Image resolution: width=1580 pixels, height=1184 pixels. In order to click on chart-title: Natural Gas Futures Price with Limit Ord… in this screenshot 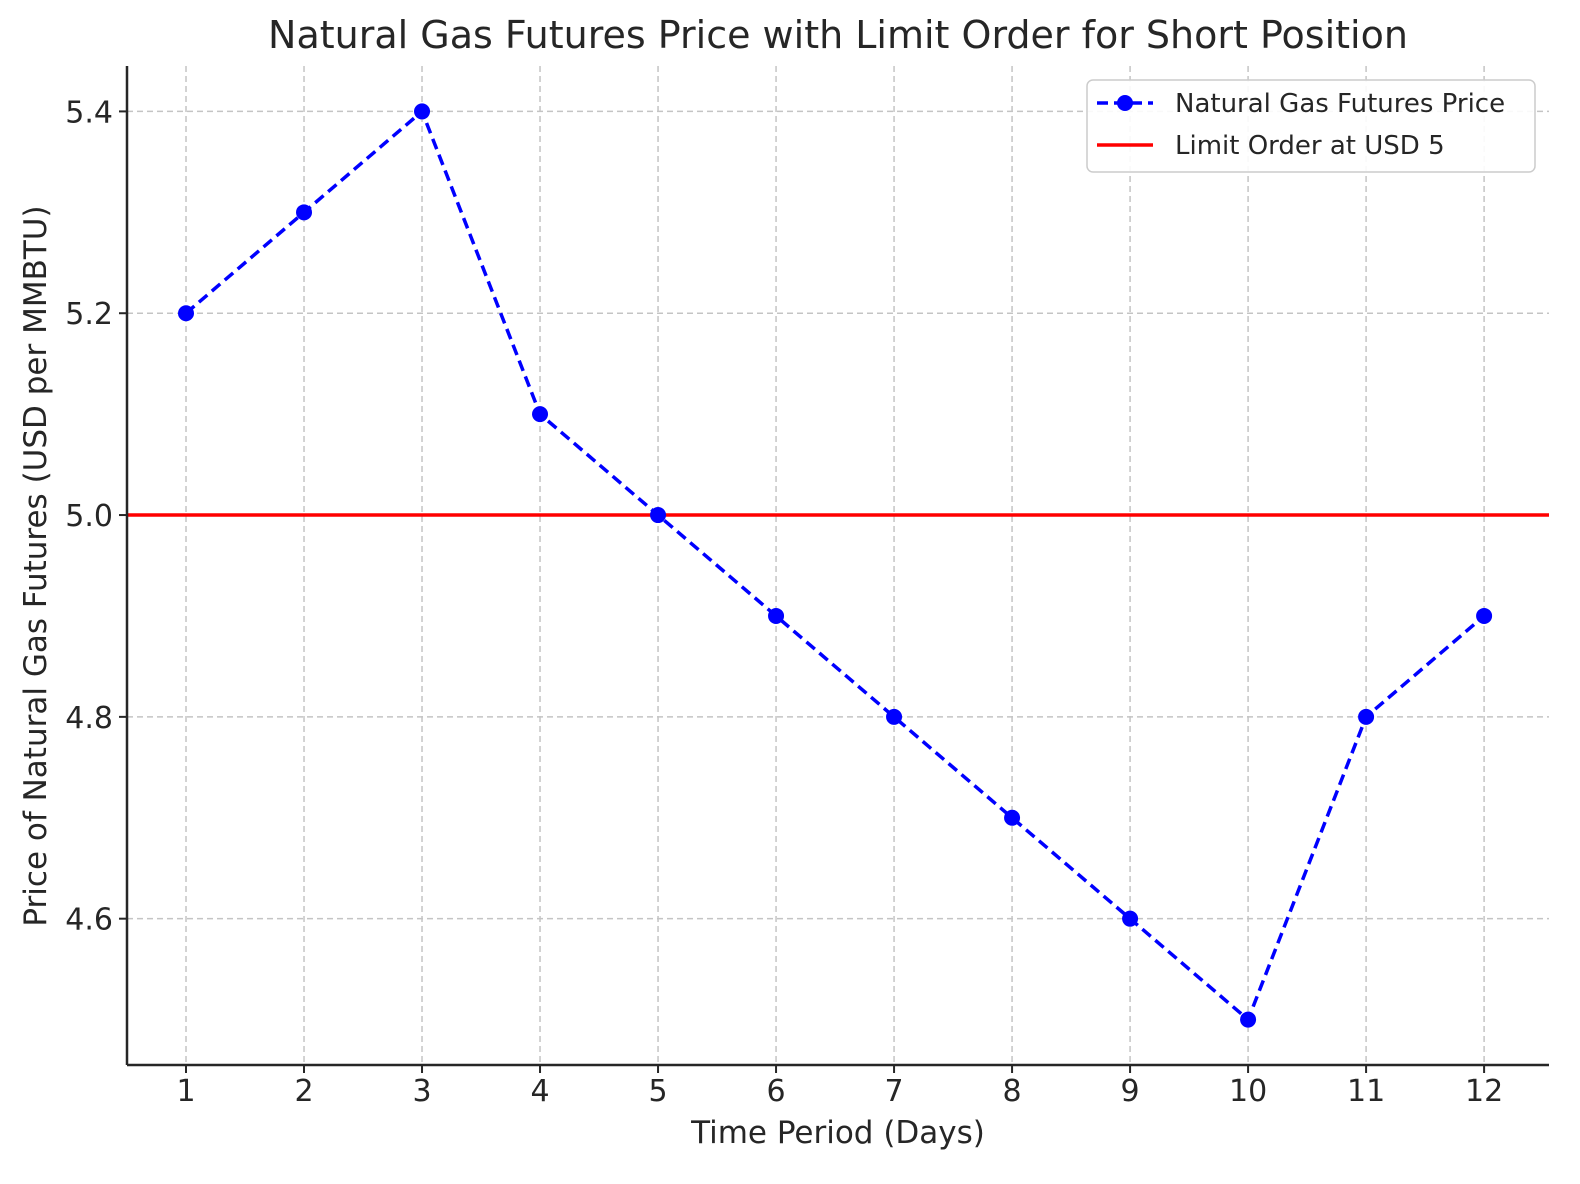, I will do `click(838, 35)`.